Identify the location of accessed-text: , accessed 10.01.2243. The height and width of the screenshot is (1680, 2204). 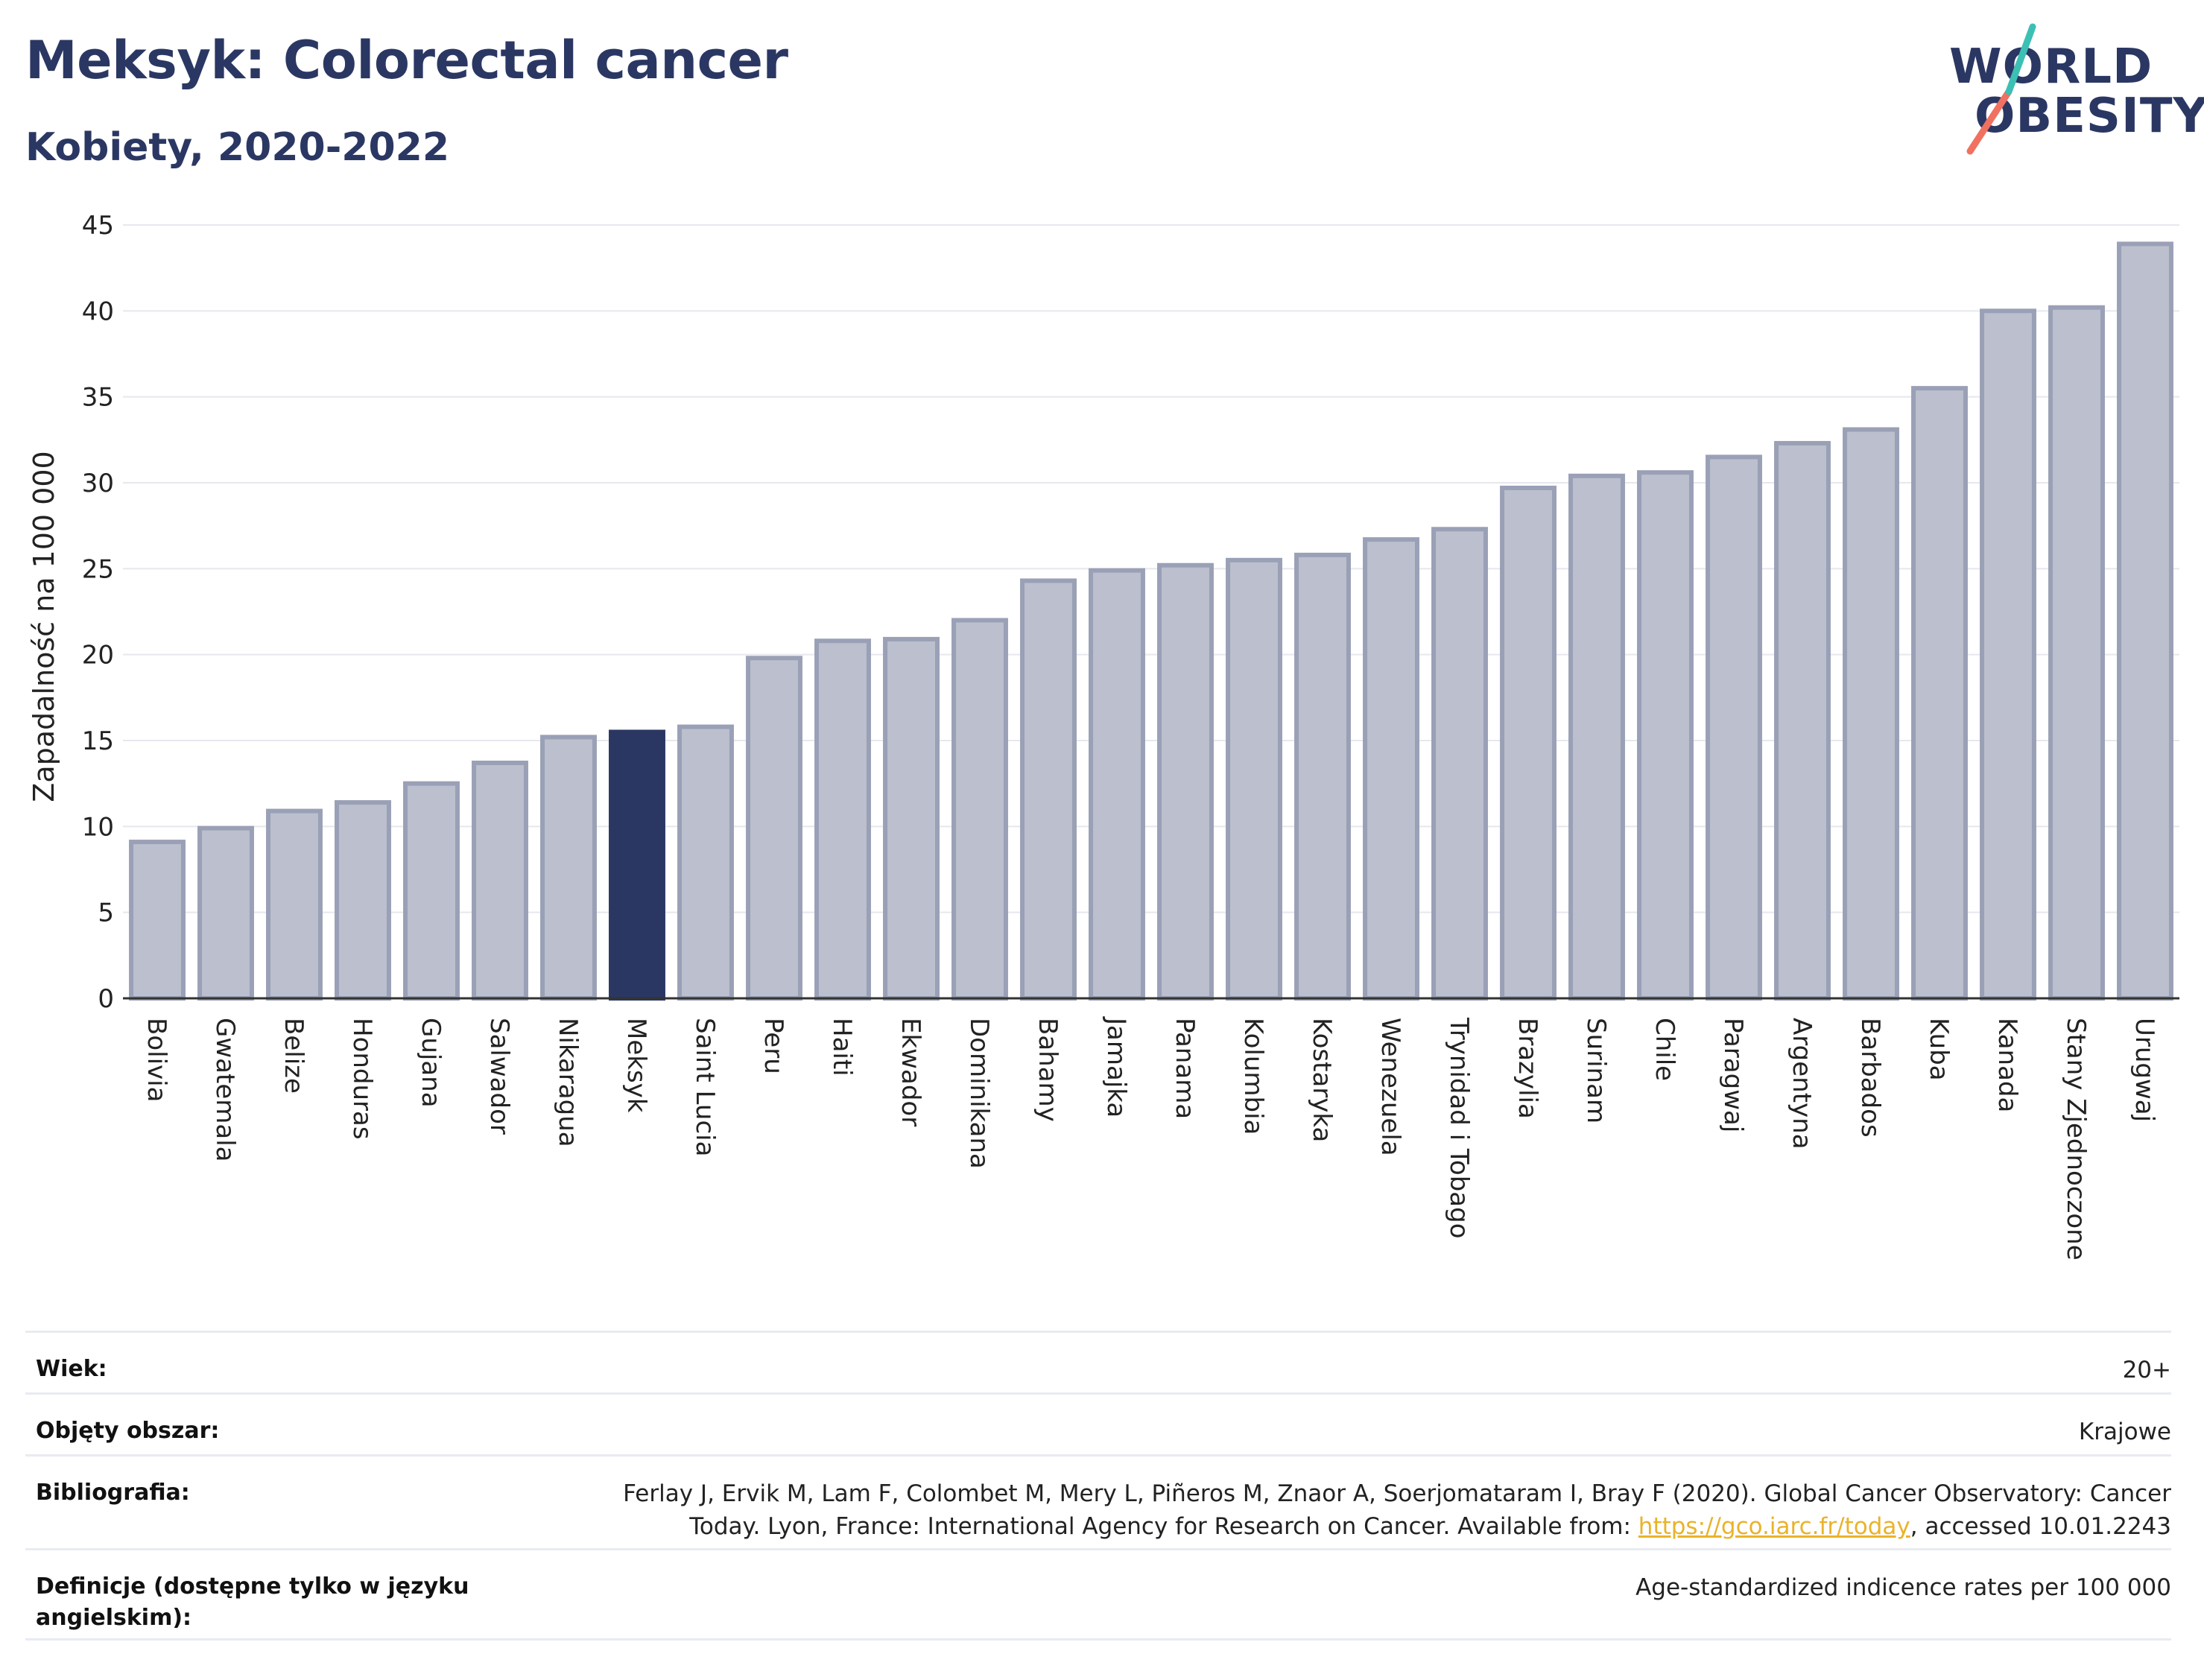
(2040, 1526).